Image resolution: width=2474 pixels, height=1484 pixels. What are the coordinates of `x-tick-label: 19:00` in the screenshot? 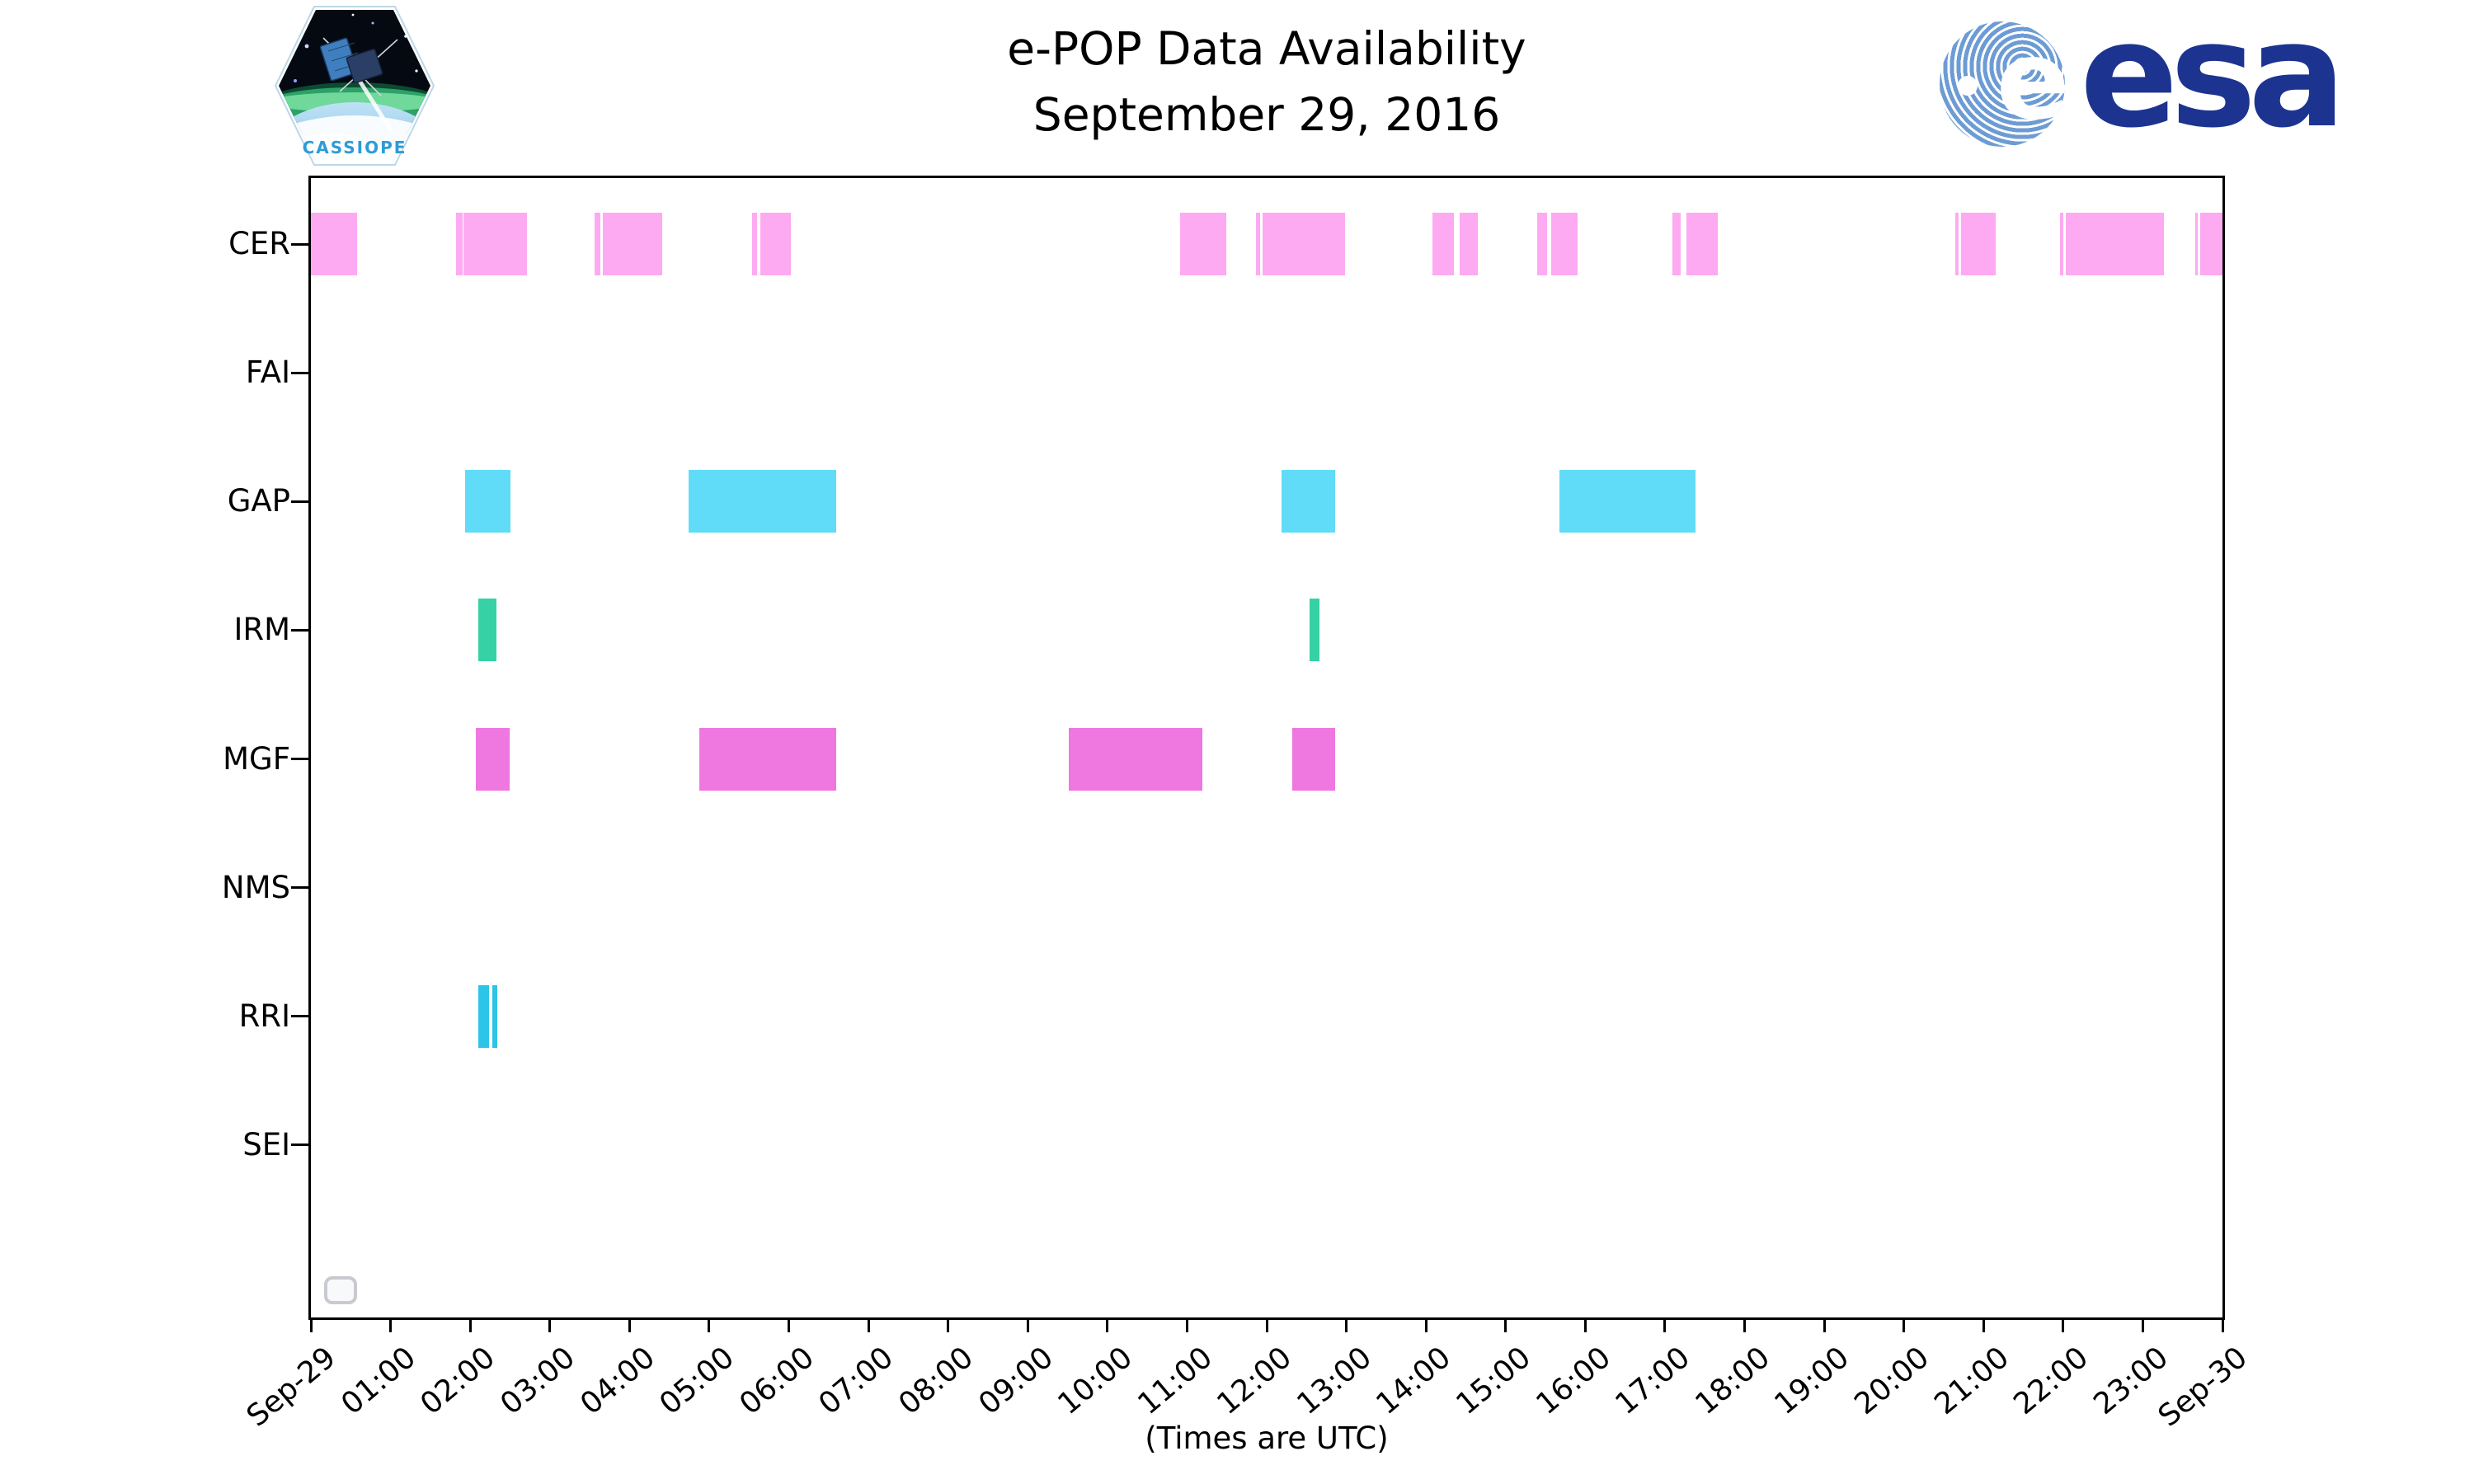 It's located at (1812, 1381).